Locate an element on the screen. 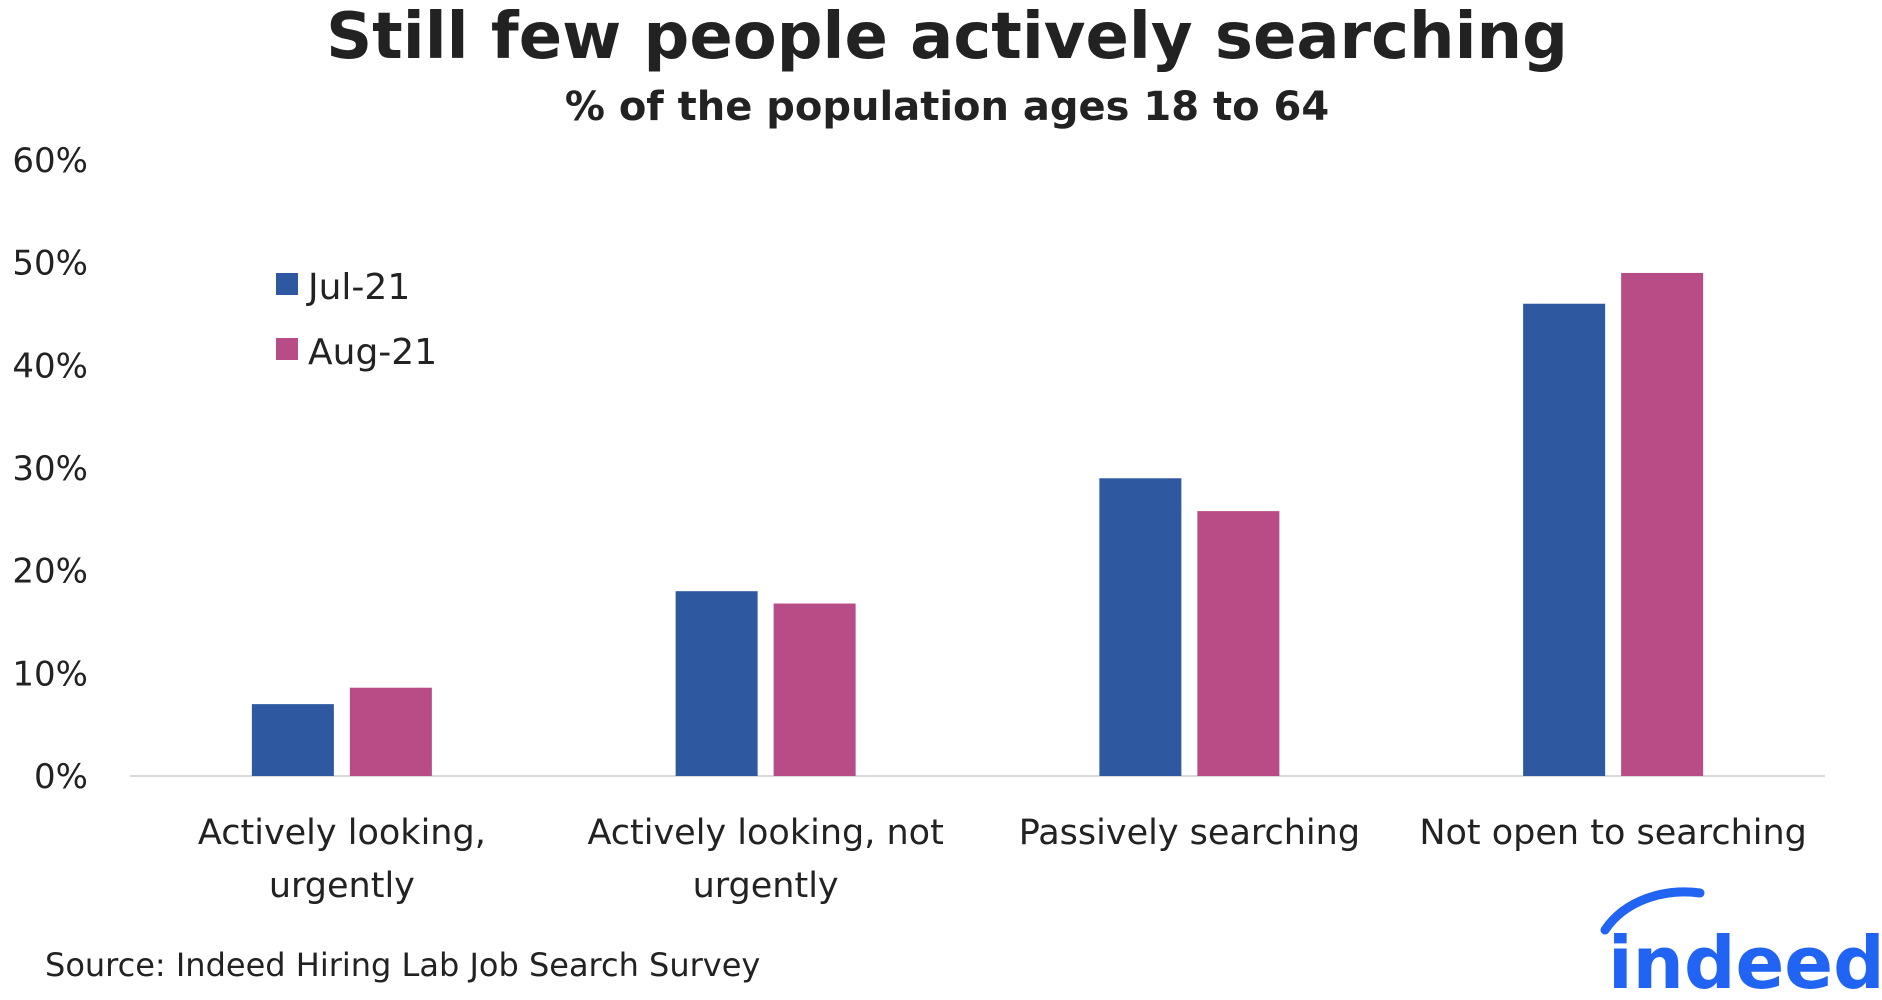 This screenshot has height=1000, width=1882. x-category-label: Passively searching is located at coordinates (1189, 833).